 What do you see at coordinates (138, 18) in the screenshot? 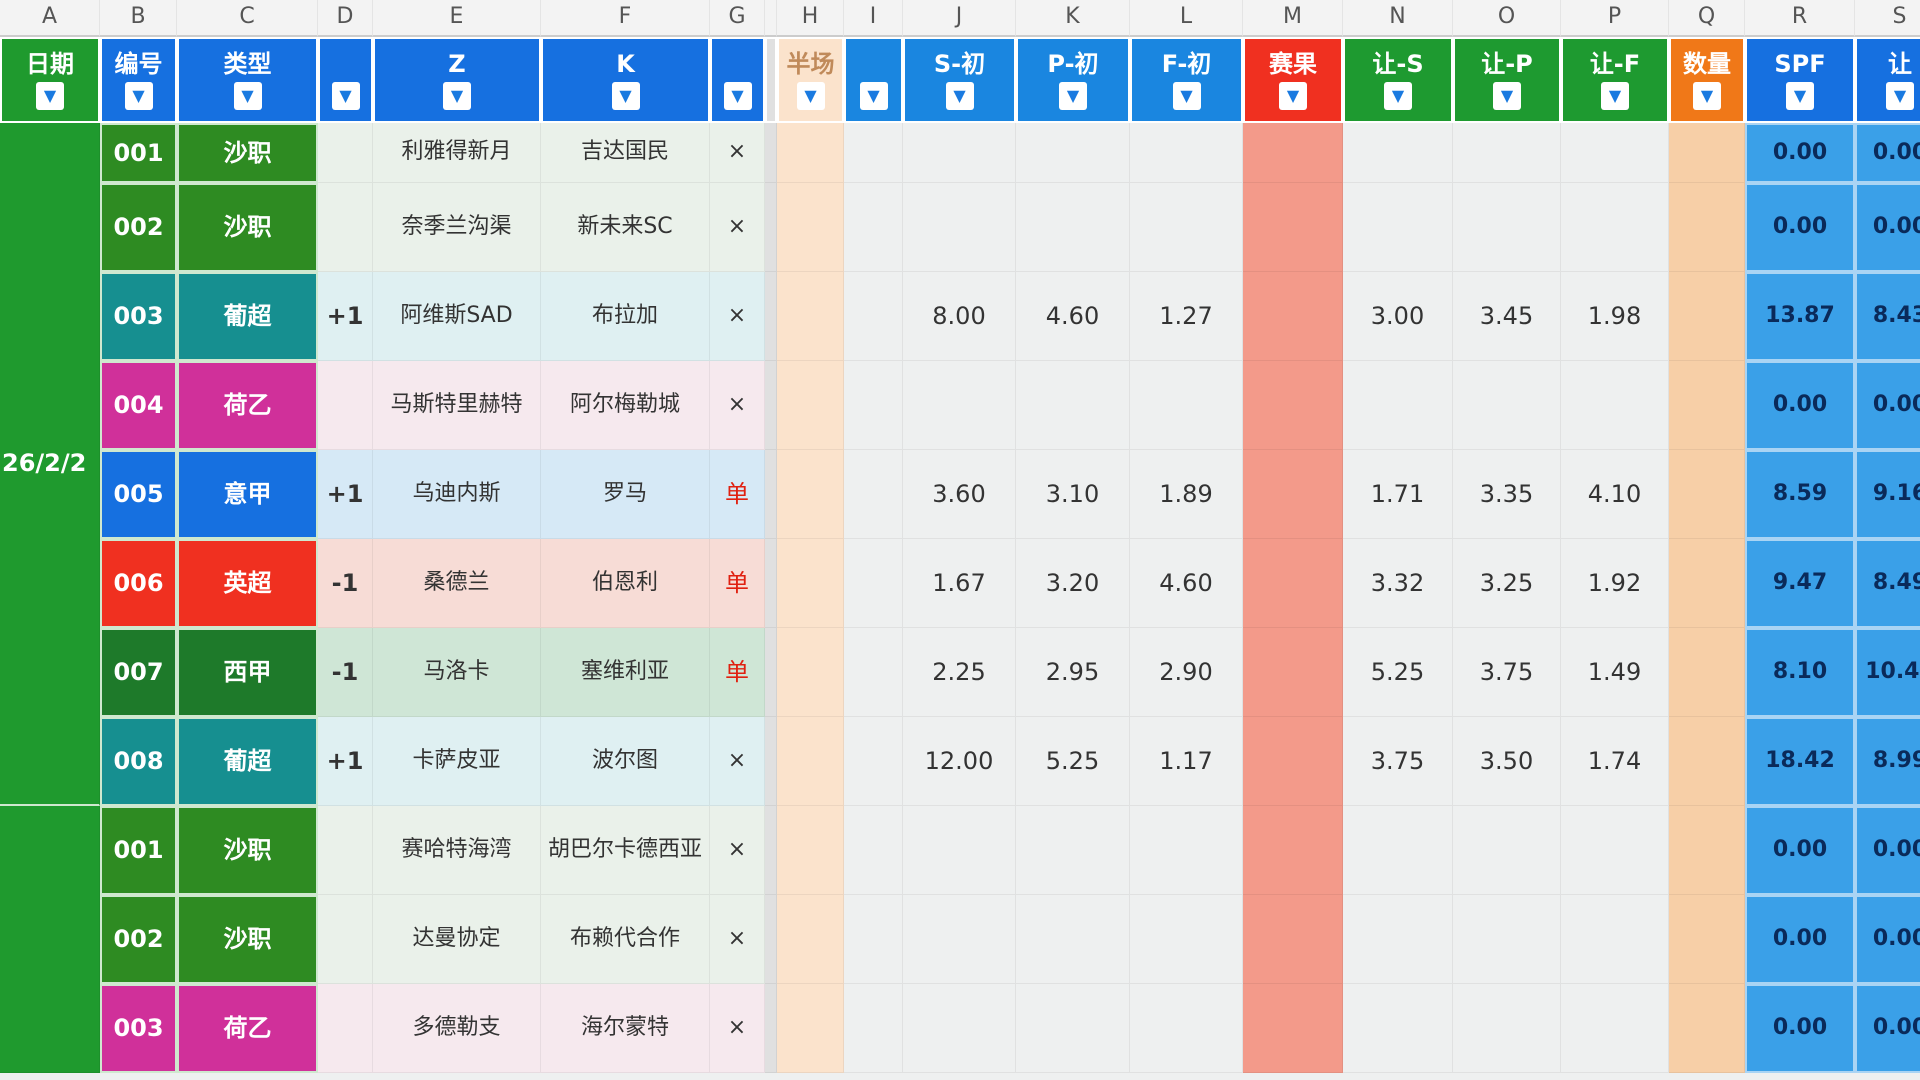
I see `column-letter-B: B` at bounding box center [138, 18].